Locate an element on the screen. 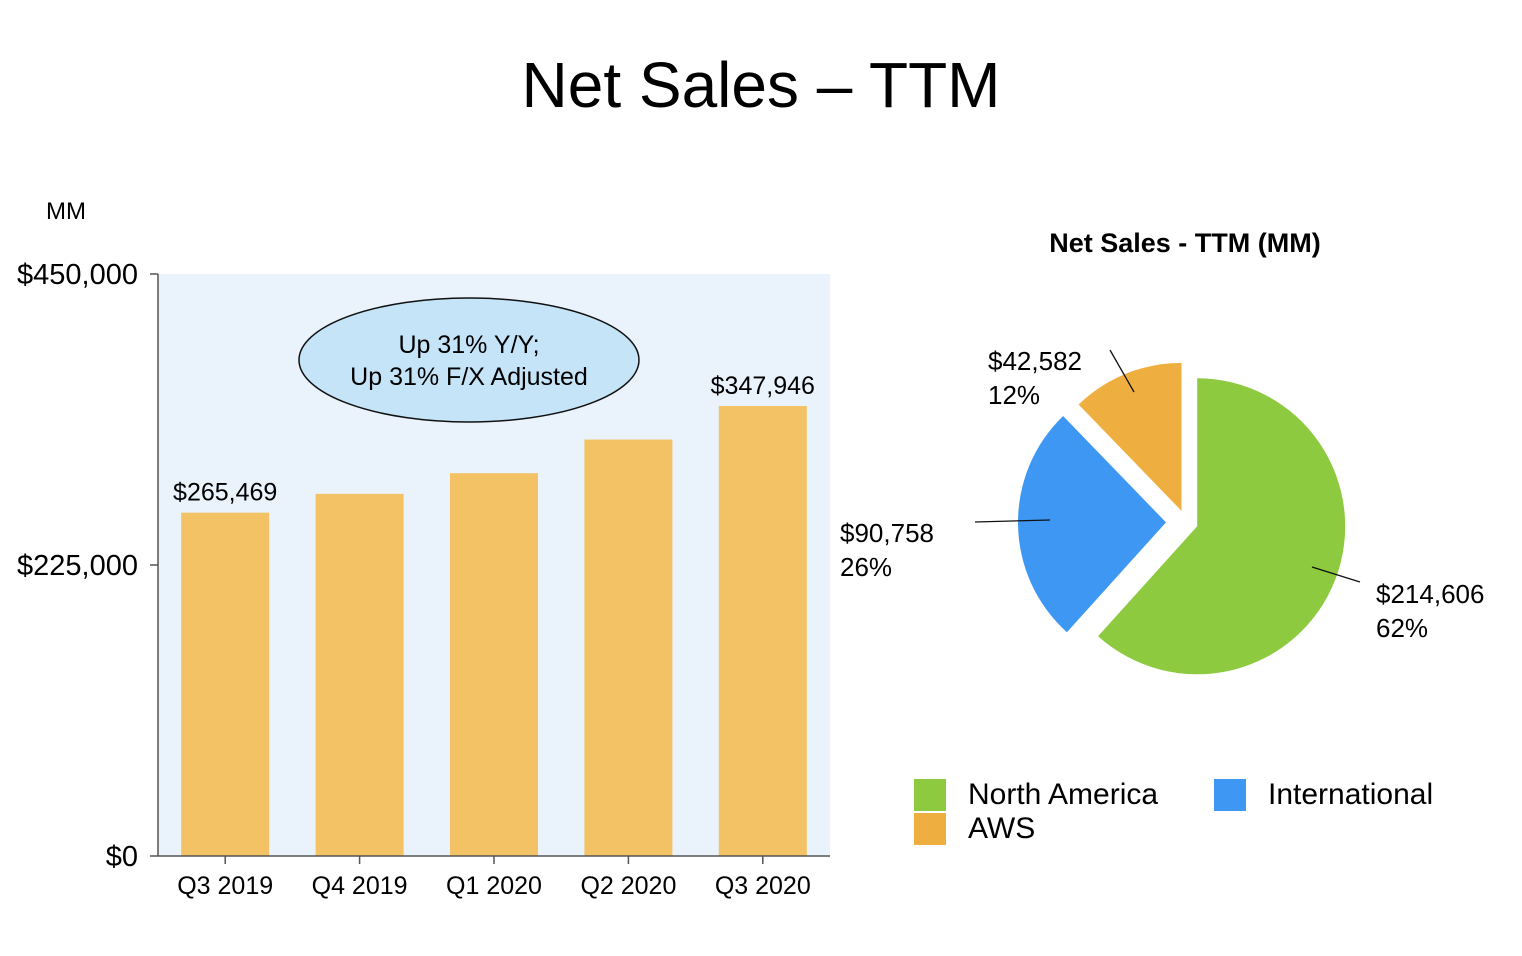  bar-q3-2020 is located at coordinates (762, 630).